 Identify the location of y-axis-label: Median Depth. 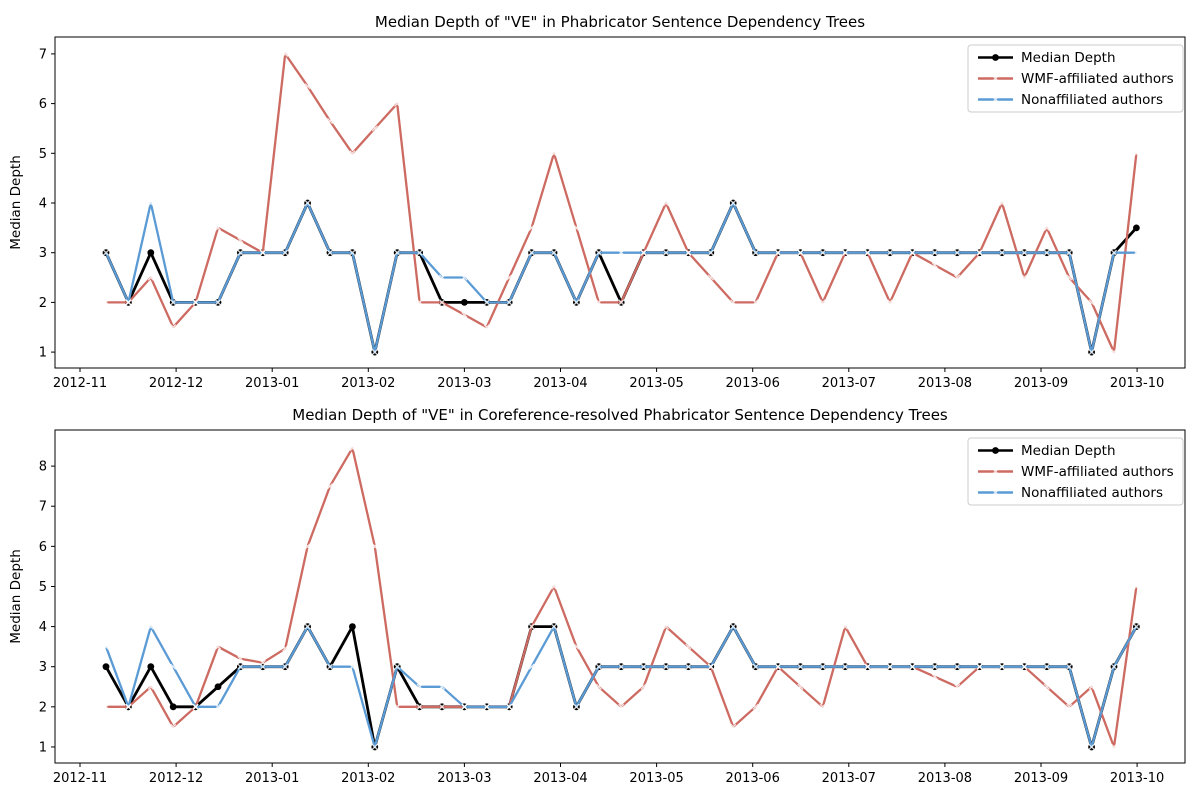
(16, 202).